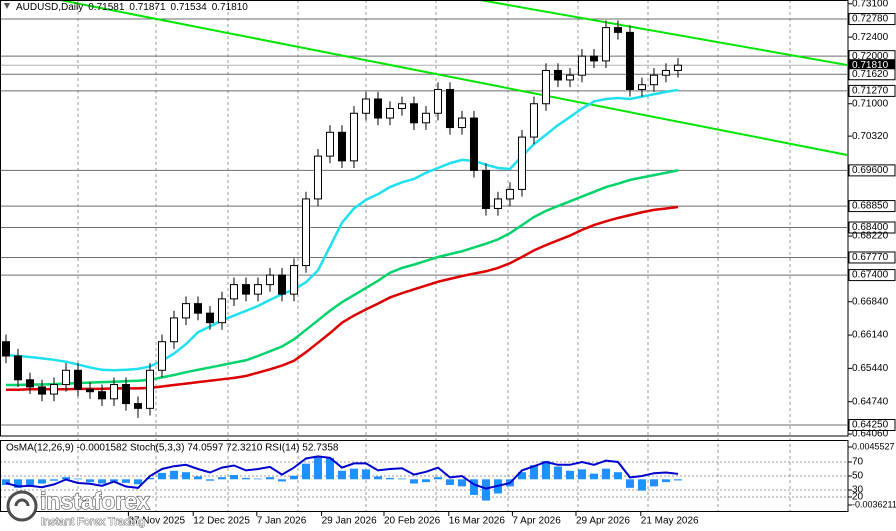 Image resolution: width=896 pixels, height=531 pixels. I want to click on y-tick-label: 0.71000, so click(870, 103).